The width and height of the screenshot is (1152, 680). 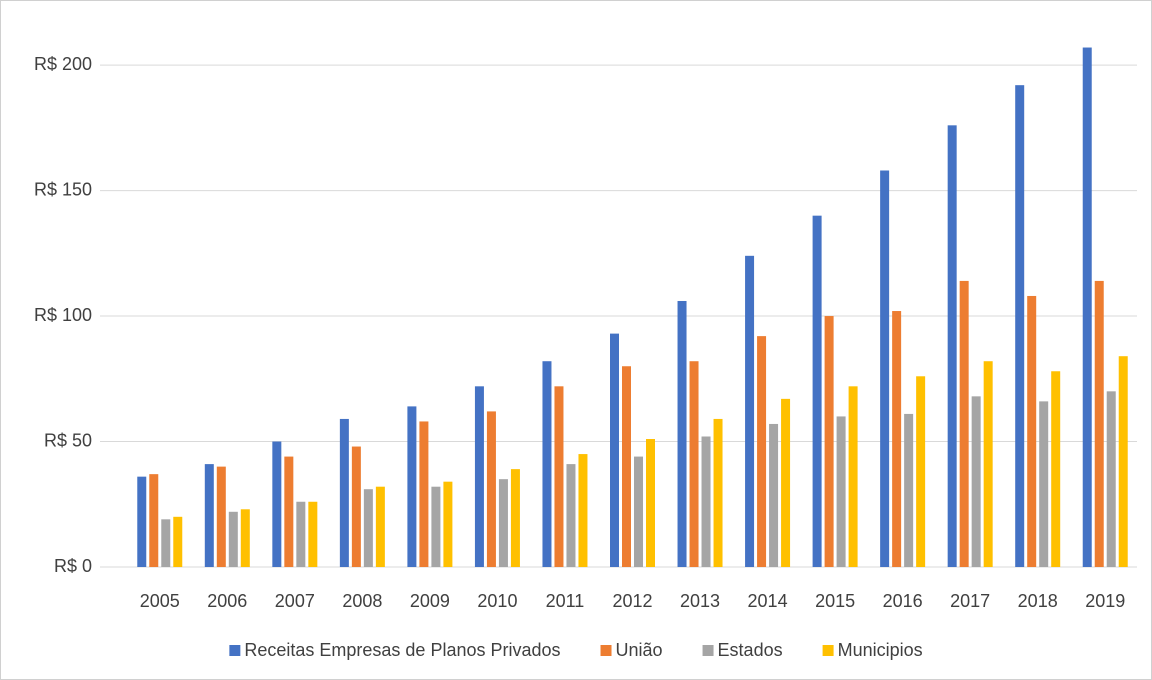 What do you see at coordinates (835, 601) in the screenshot?
I see `x-tick-label: 2015` at bounding box center [835, 601].